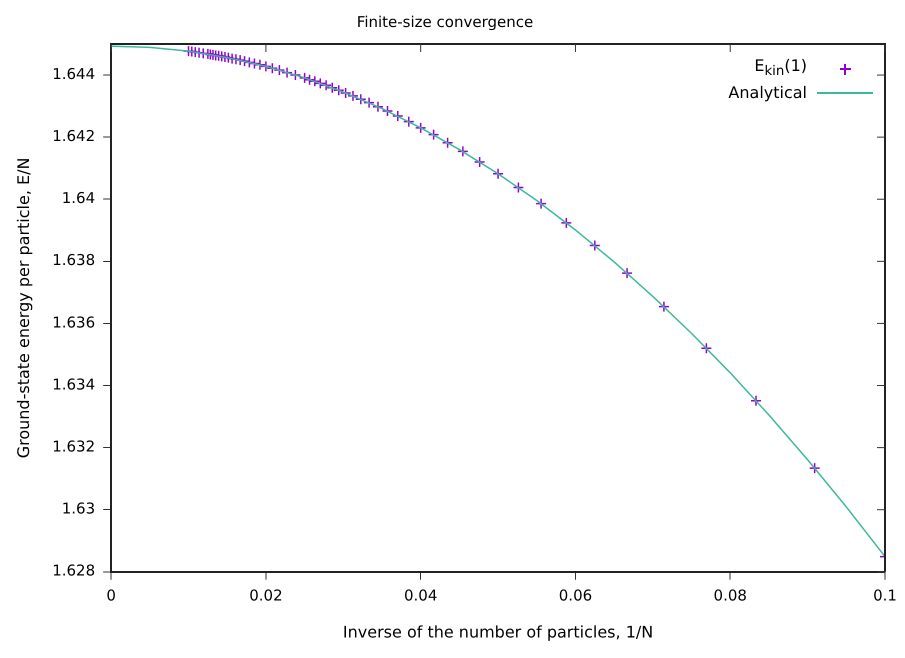 The height and width of the screenshot is (658, 905). I want to click on y-tick-label: 1.63, so click(79, 509).